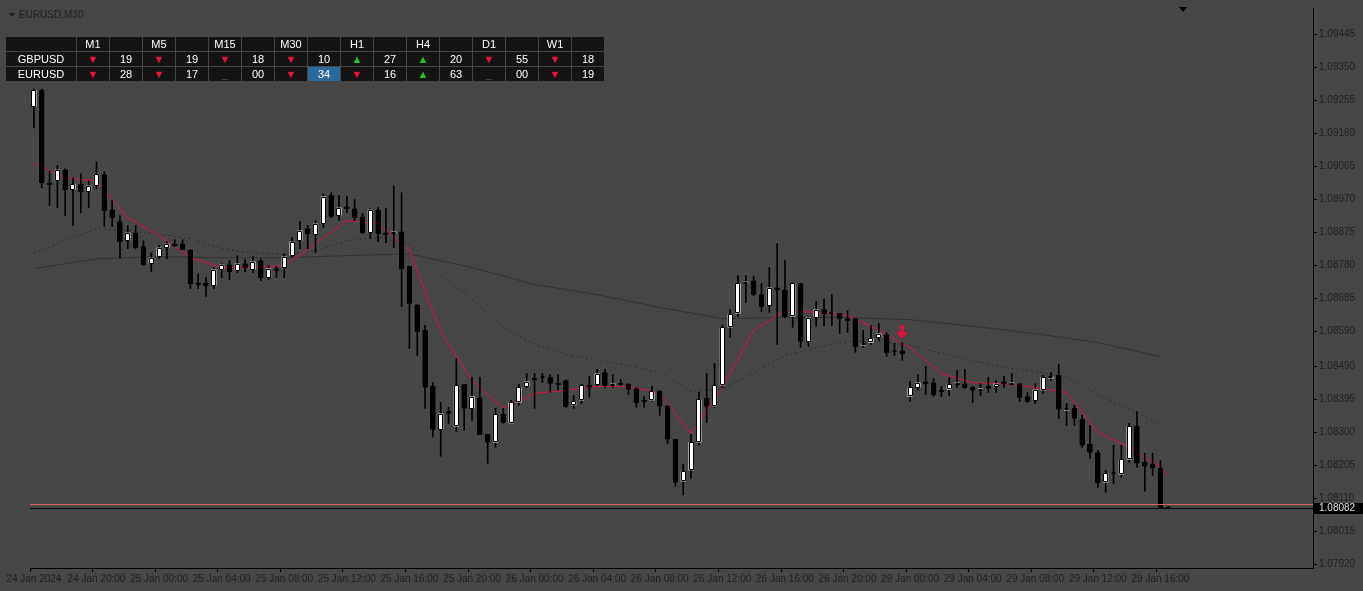  What do you see at coordinates (41, 59) in the screenshot?
I see `category-label: GBPUSD` at bounding box center [41, 59].